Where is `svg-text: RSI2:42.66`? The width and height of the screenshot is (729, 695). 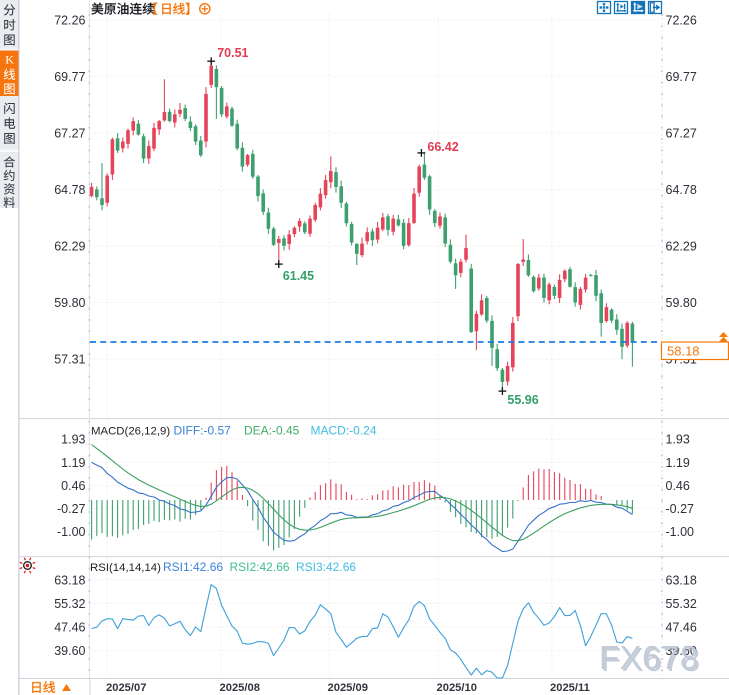
svg-text: RSI2:42.66 is located at coordinates (260, 567).